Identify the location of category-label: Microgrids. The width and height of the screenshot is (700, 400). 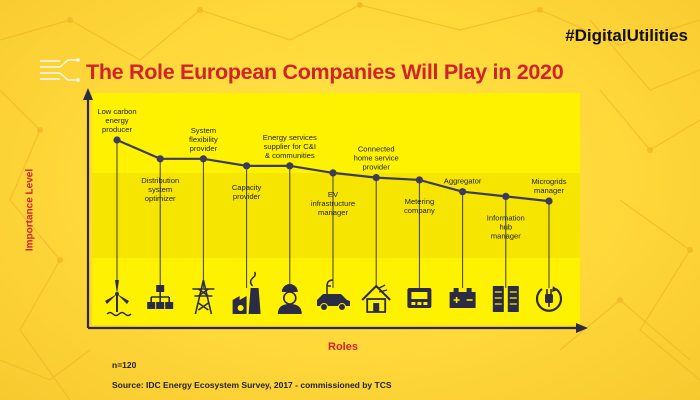
(548, 181).